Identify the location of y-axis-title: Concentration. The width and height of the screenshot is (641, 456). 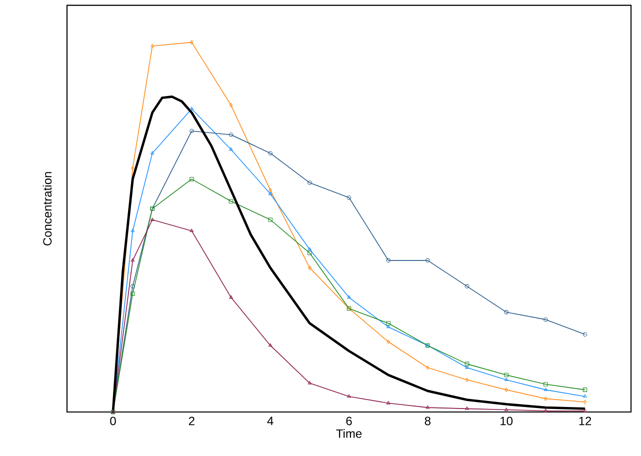
(47, 209).